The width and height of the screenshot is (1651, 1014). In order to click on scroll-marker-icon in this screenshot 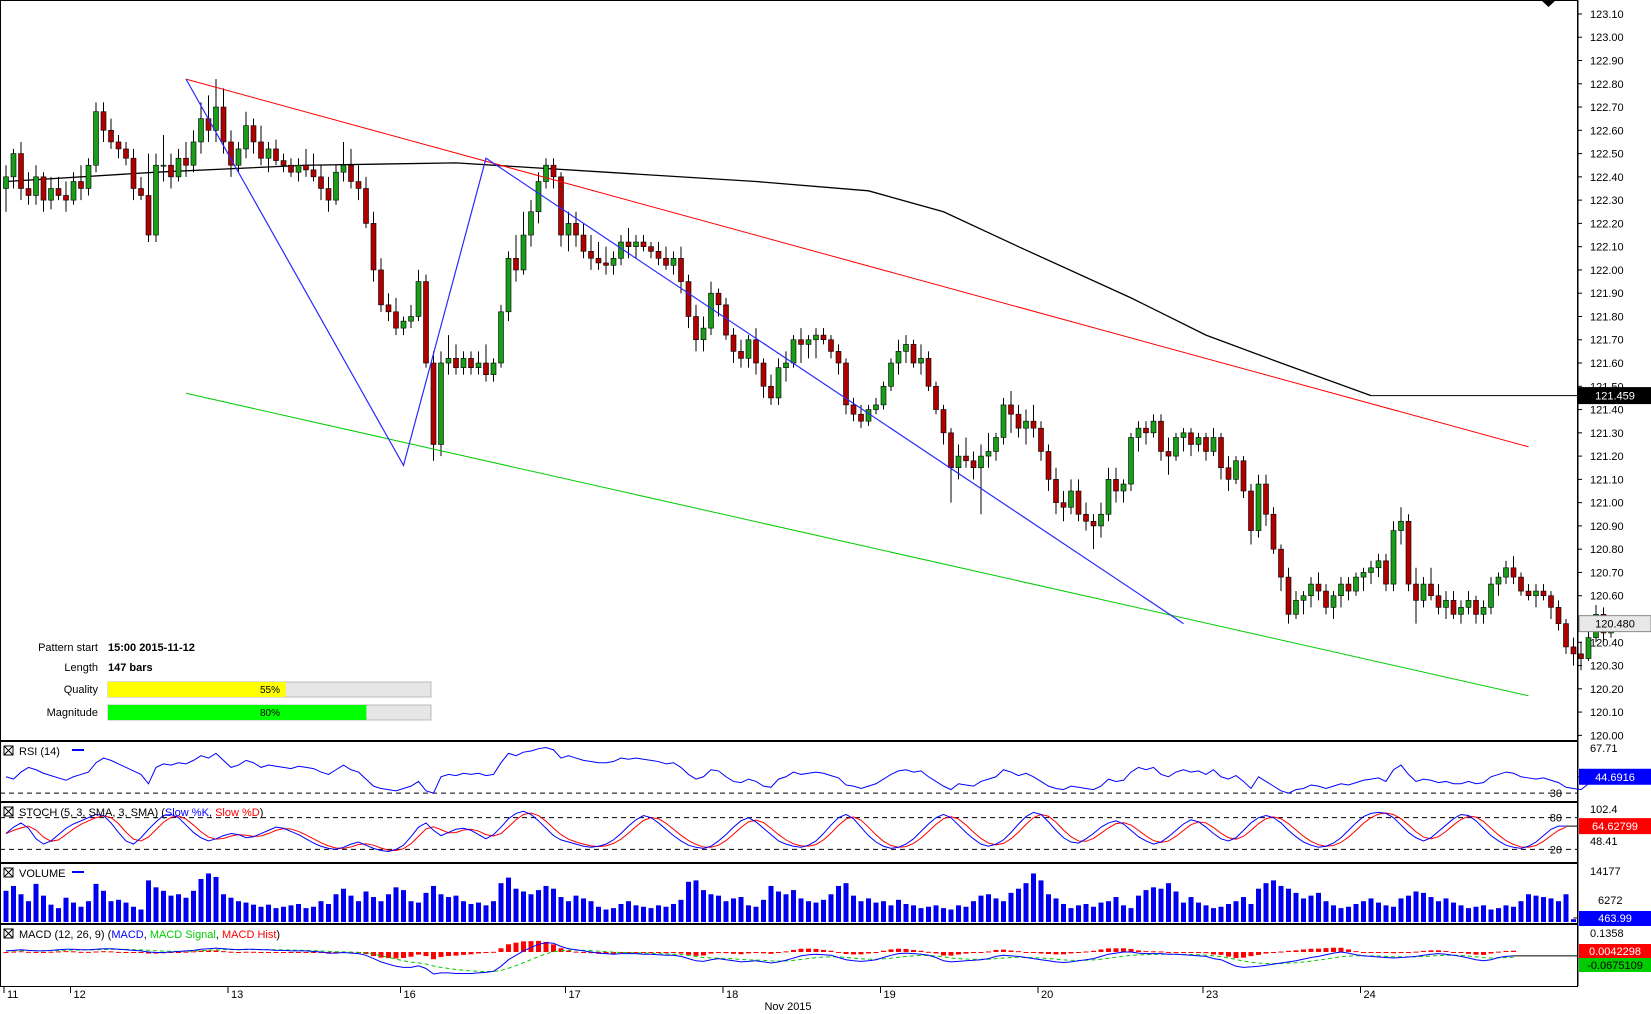, I will do `click(1548, 3)`.